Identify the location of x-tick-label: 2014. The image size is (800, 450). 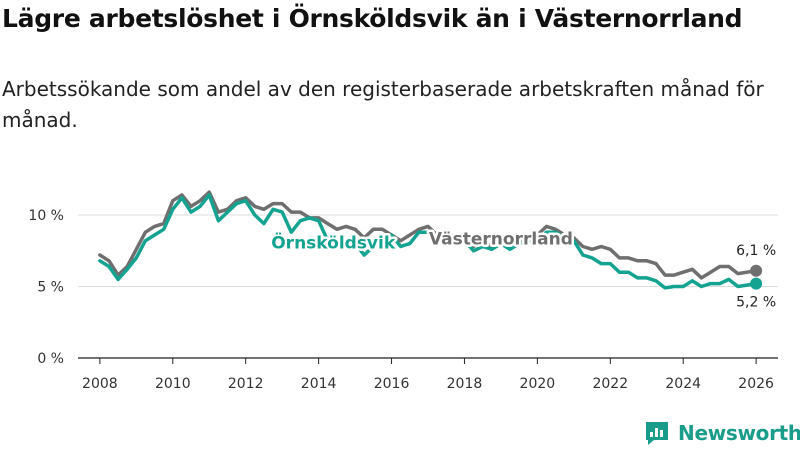
(319, 384).